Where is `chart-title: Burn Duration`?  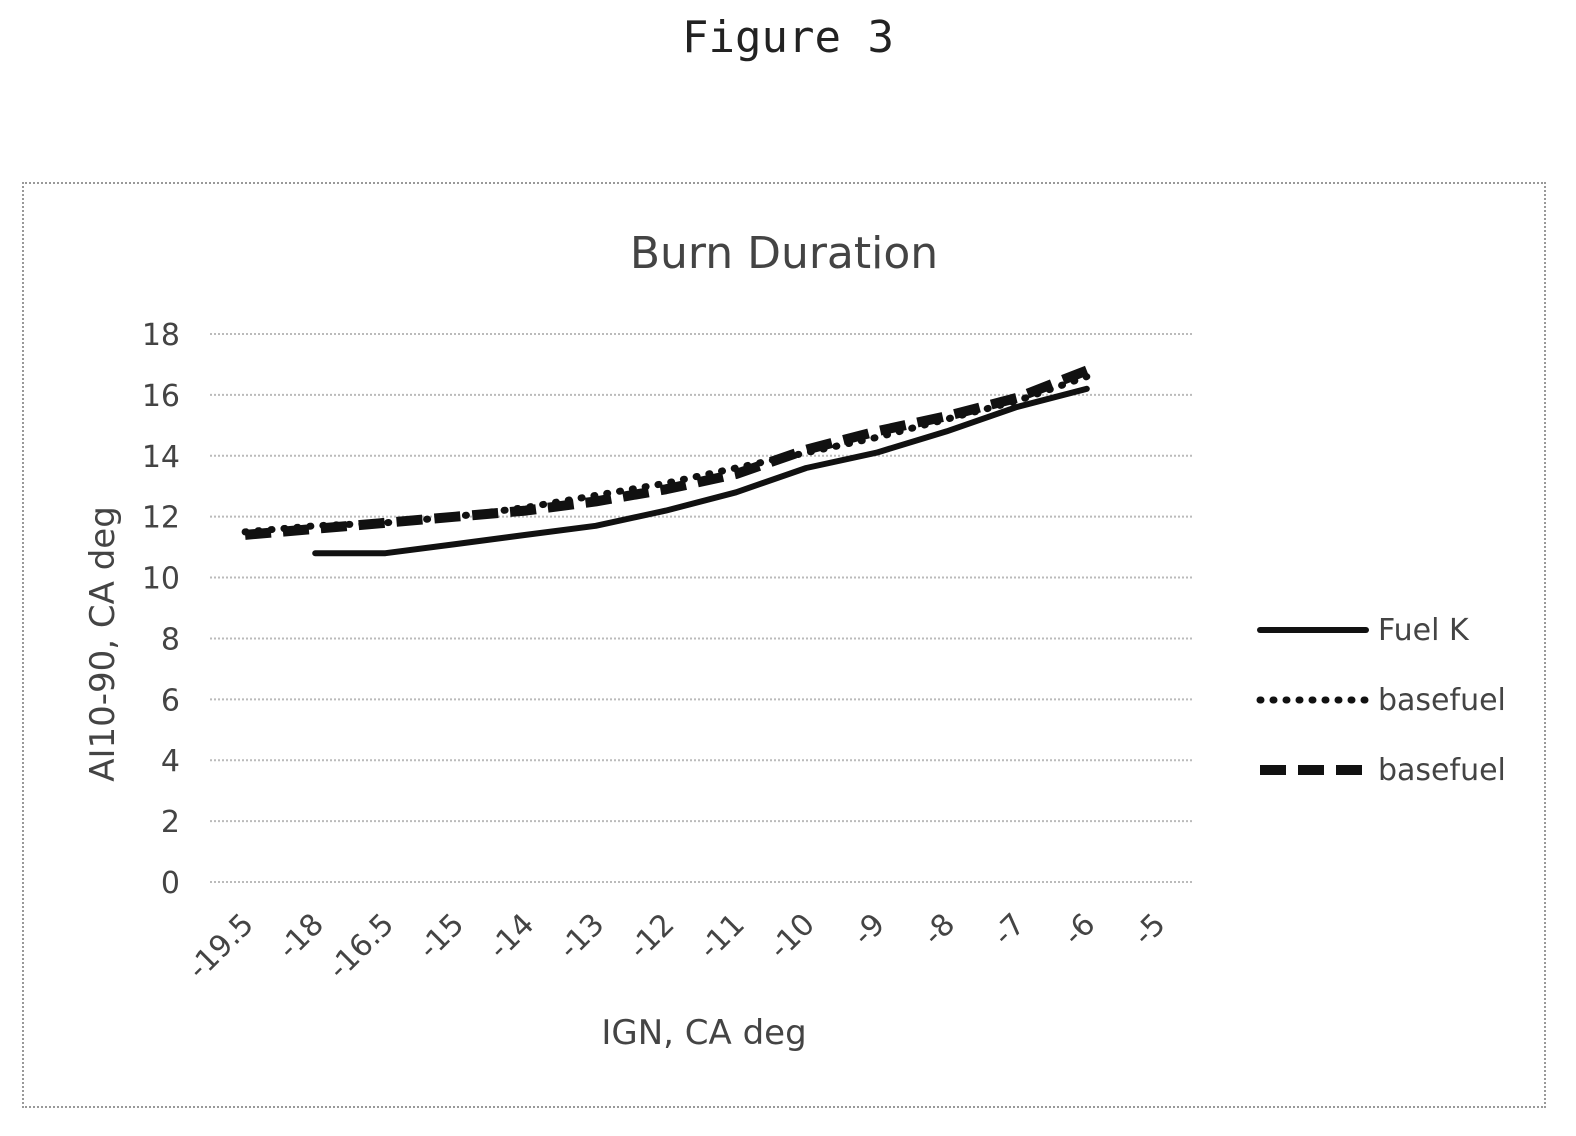 chart-title: Burn Duration is located at coordinates (784, 253).